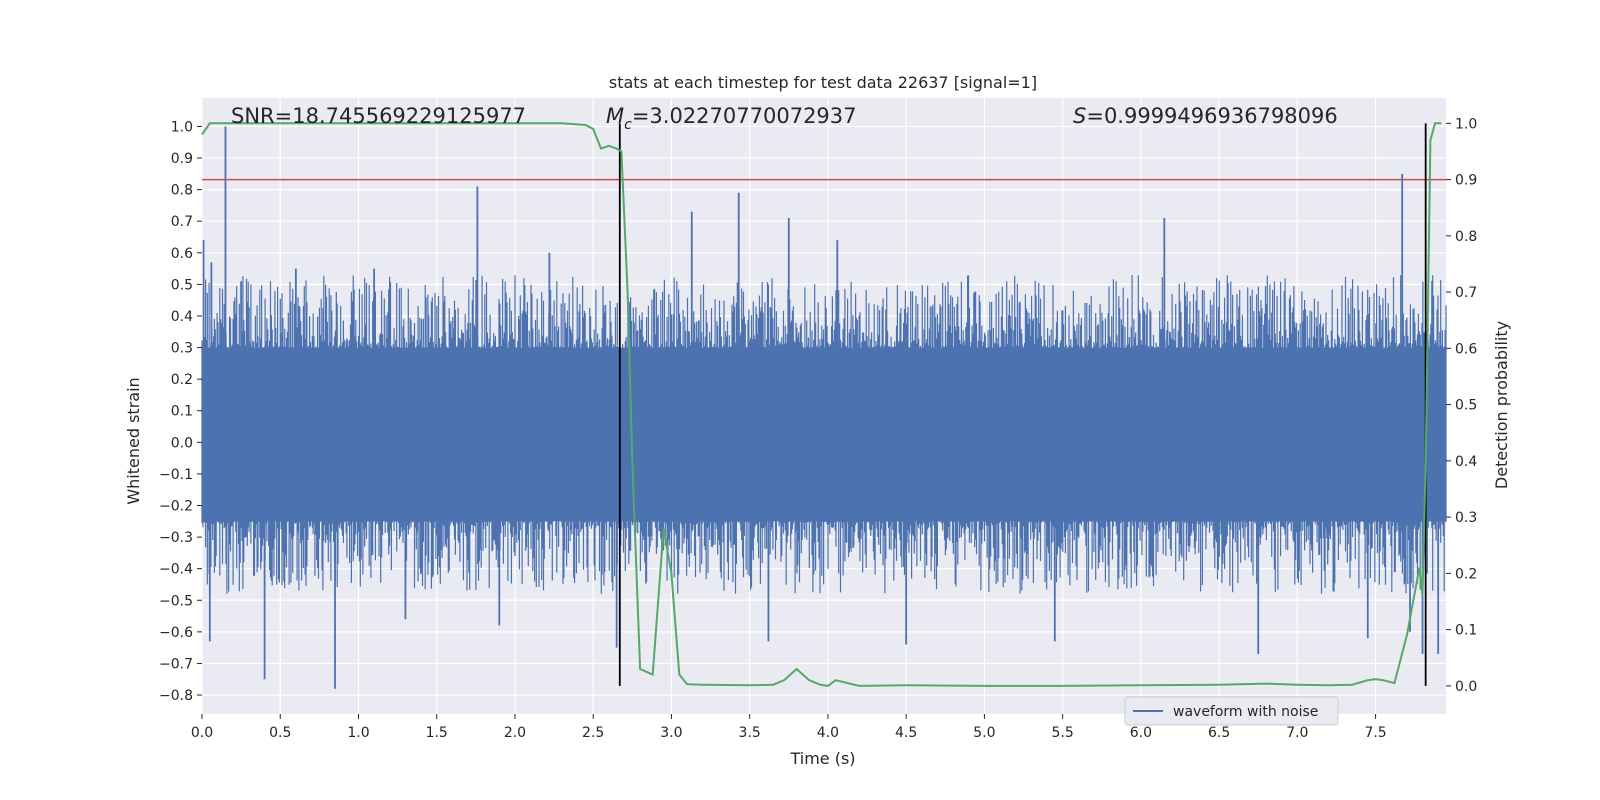  What do you see at coordinates (615, 116) in the screenshot?
I see `chirp-mass-symbol: M` at bounding box center [615, 116].